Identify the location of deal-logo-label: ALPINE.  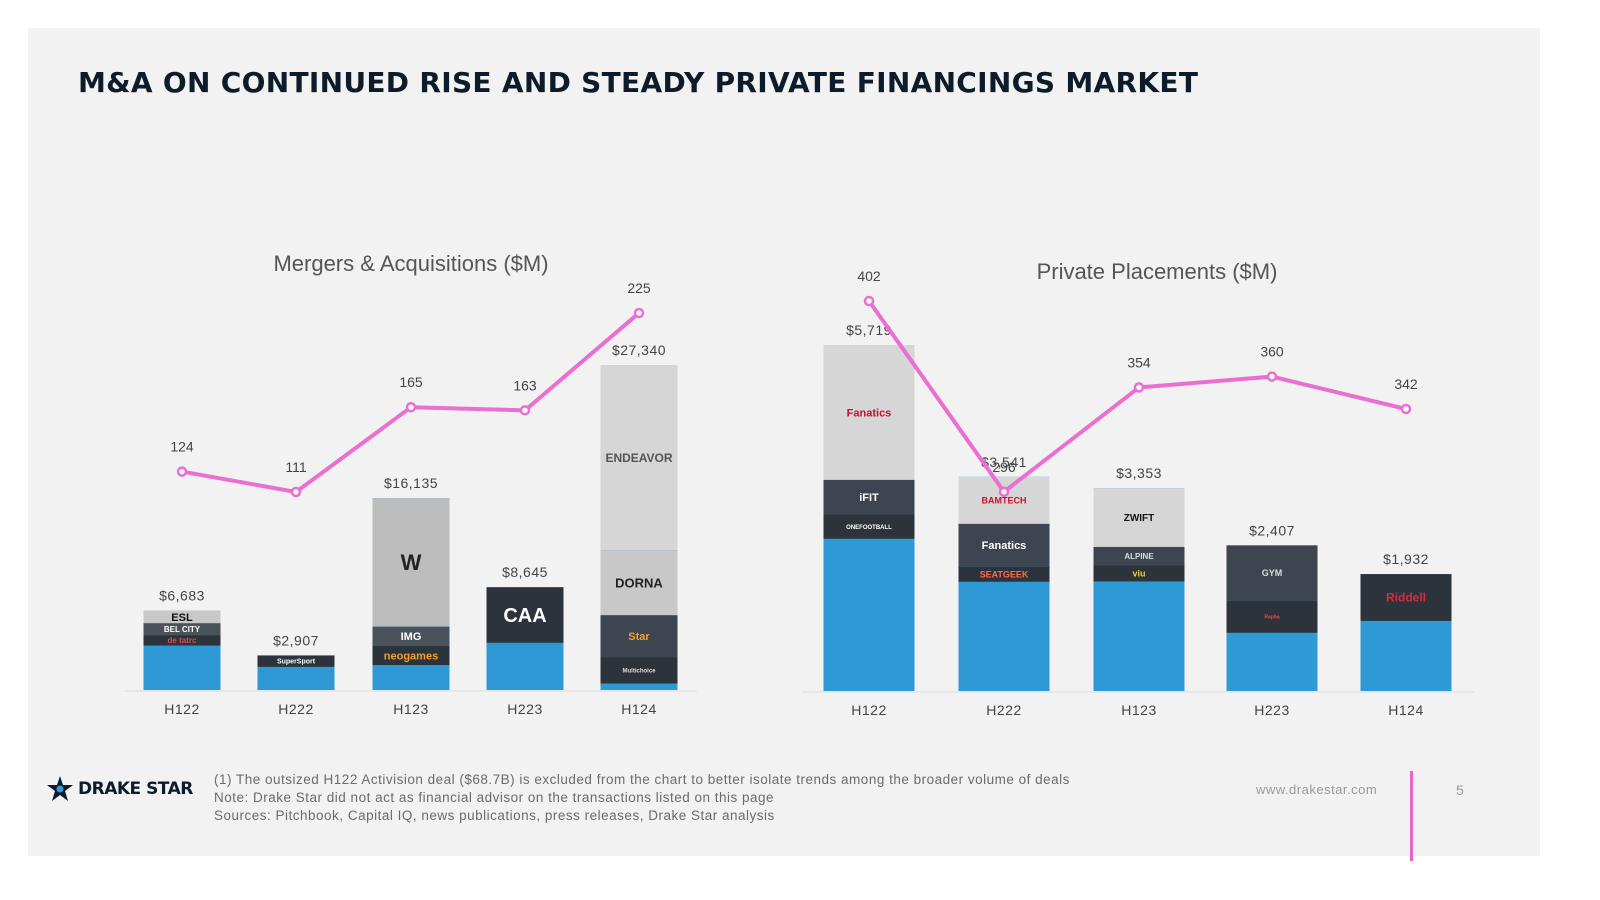
(1139, 556).